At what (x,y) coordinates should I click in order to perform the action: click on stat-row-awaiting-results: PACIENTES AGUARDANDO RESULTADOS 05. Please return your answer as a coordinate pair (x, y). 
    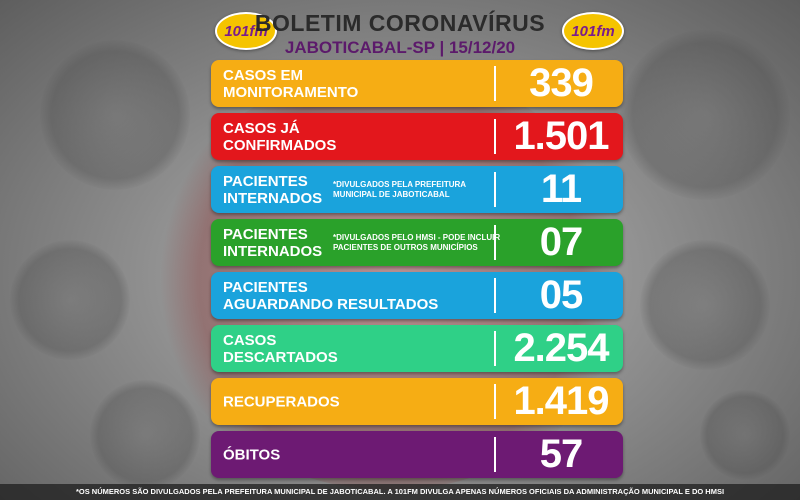
    Looking at the image, I should click on (417, 295).